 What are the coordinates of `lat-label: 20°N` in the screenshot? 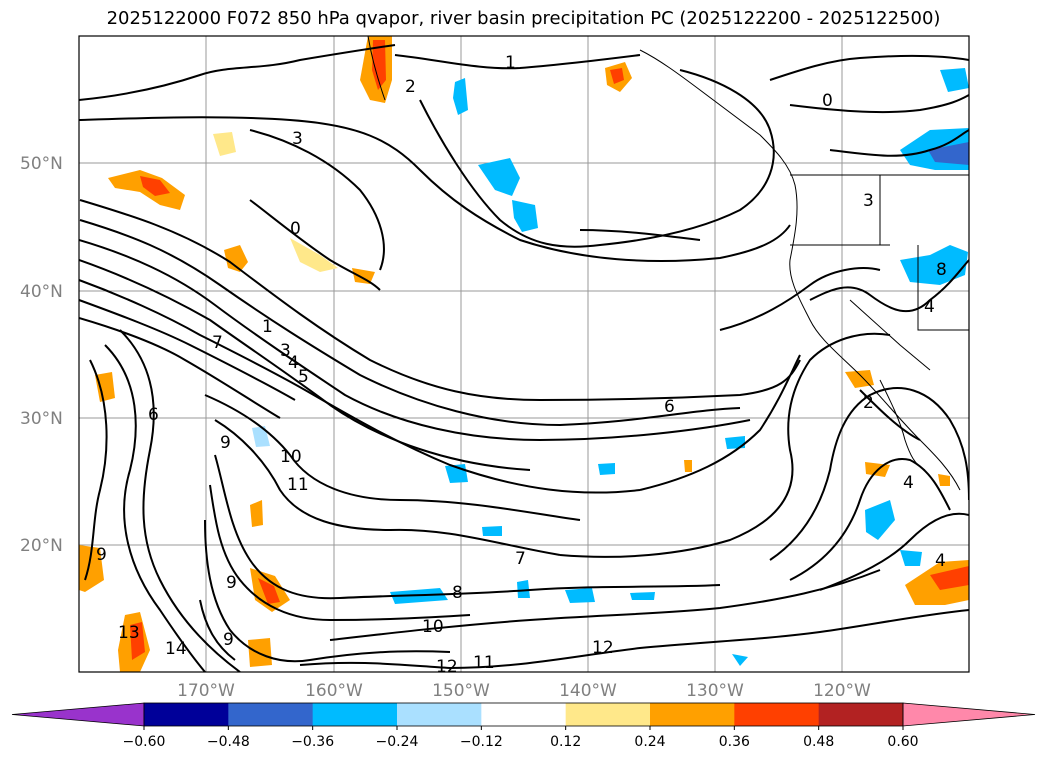 It's located at (41, 546).